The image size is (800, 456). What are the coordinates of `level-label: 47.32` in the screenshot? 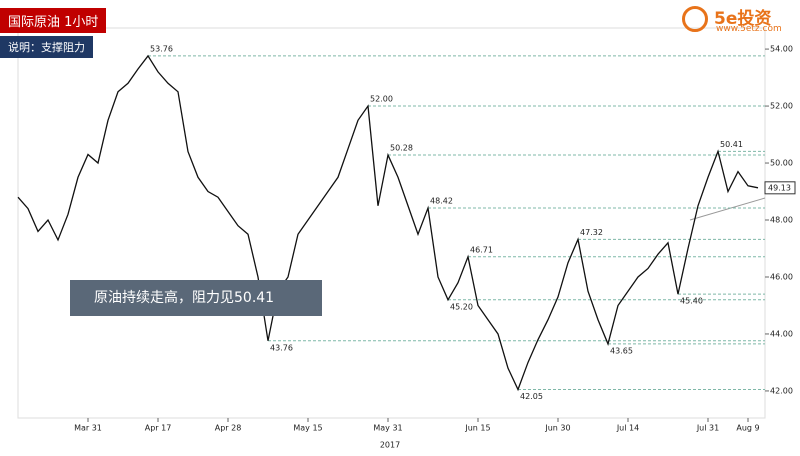 It's located at (591, 232).